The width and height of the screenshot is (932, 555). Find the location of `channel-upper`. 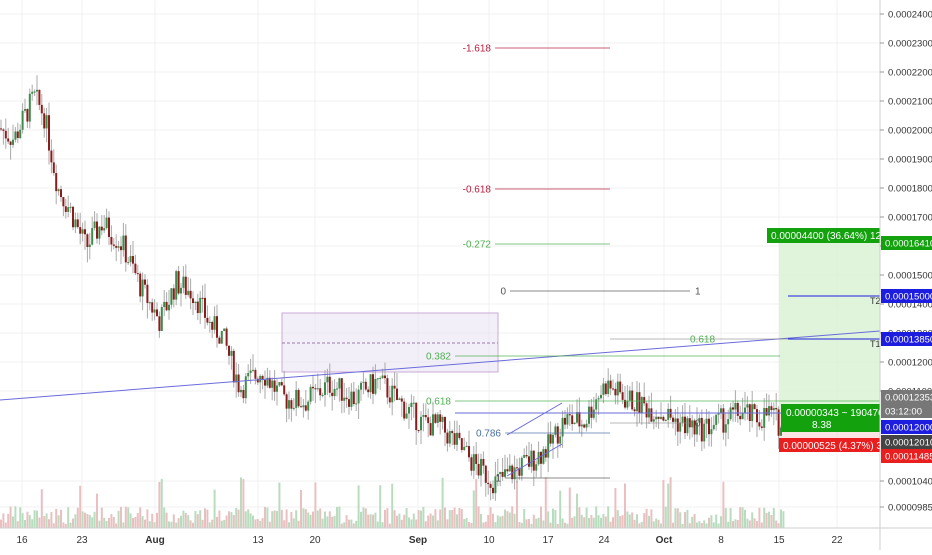

channel-upper is located at coordinates (534, 419).